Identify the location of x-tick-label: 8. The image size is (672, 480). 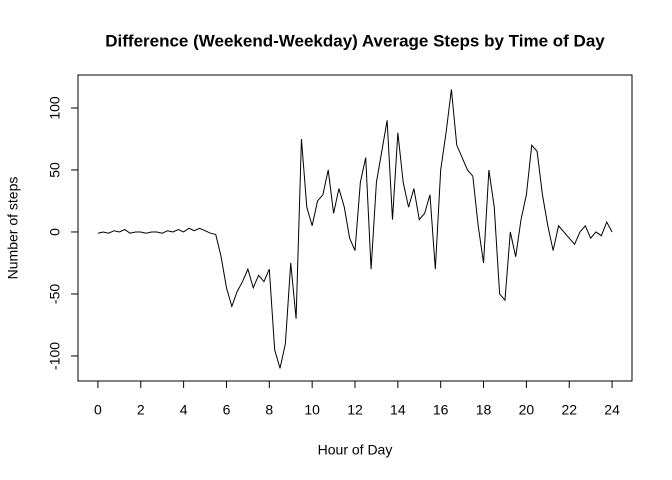
(269, 410).